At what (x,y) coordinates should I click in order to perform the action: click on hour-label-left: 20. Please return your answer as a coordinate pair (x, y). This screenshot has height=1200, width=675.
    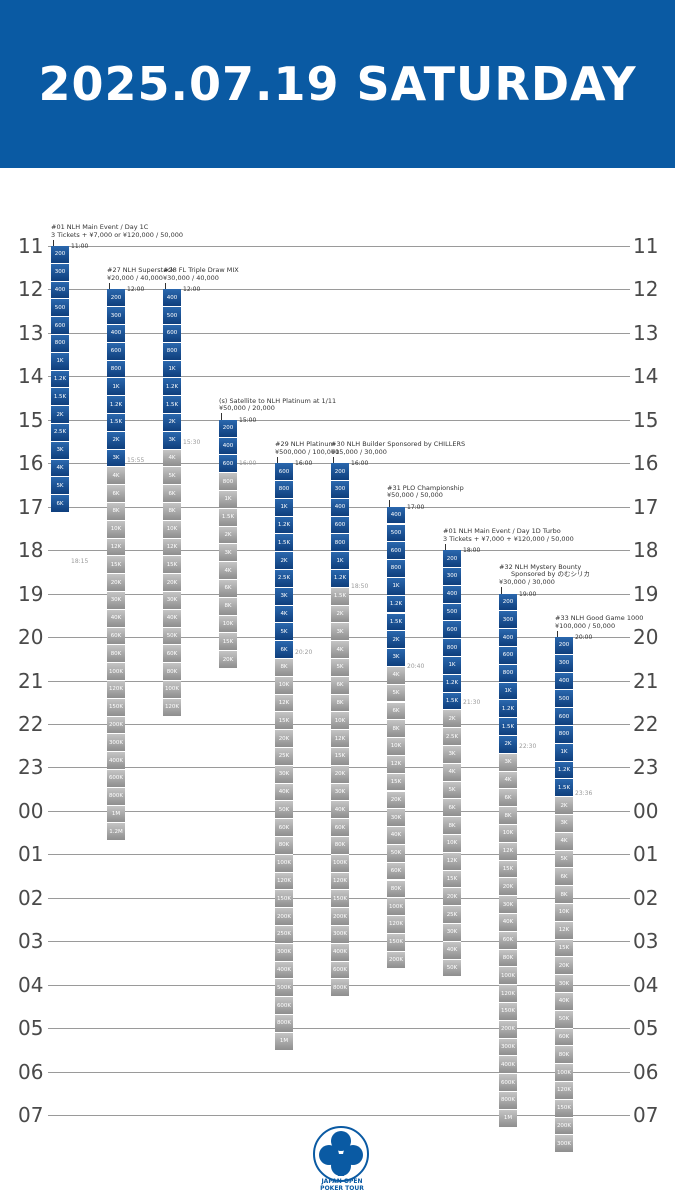
    Looking at the image, I should click on (31, 637).